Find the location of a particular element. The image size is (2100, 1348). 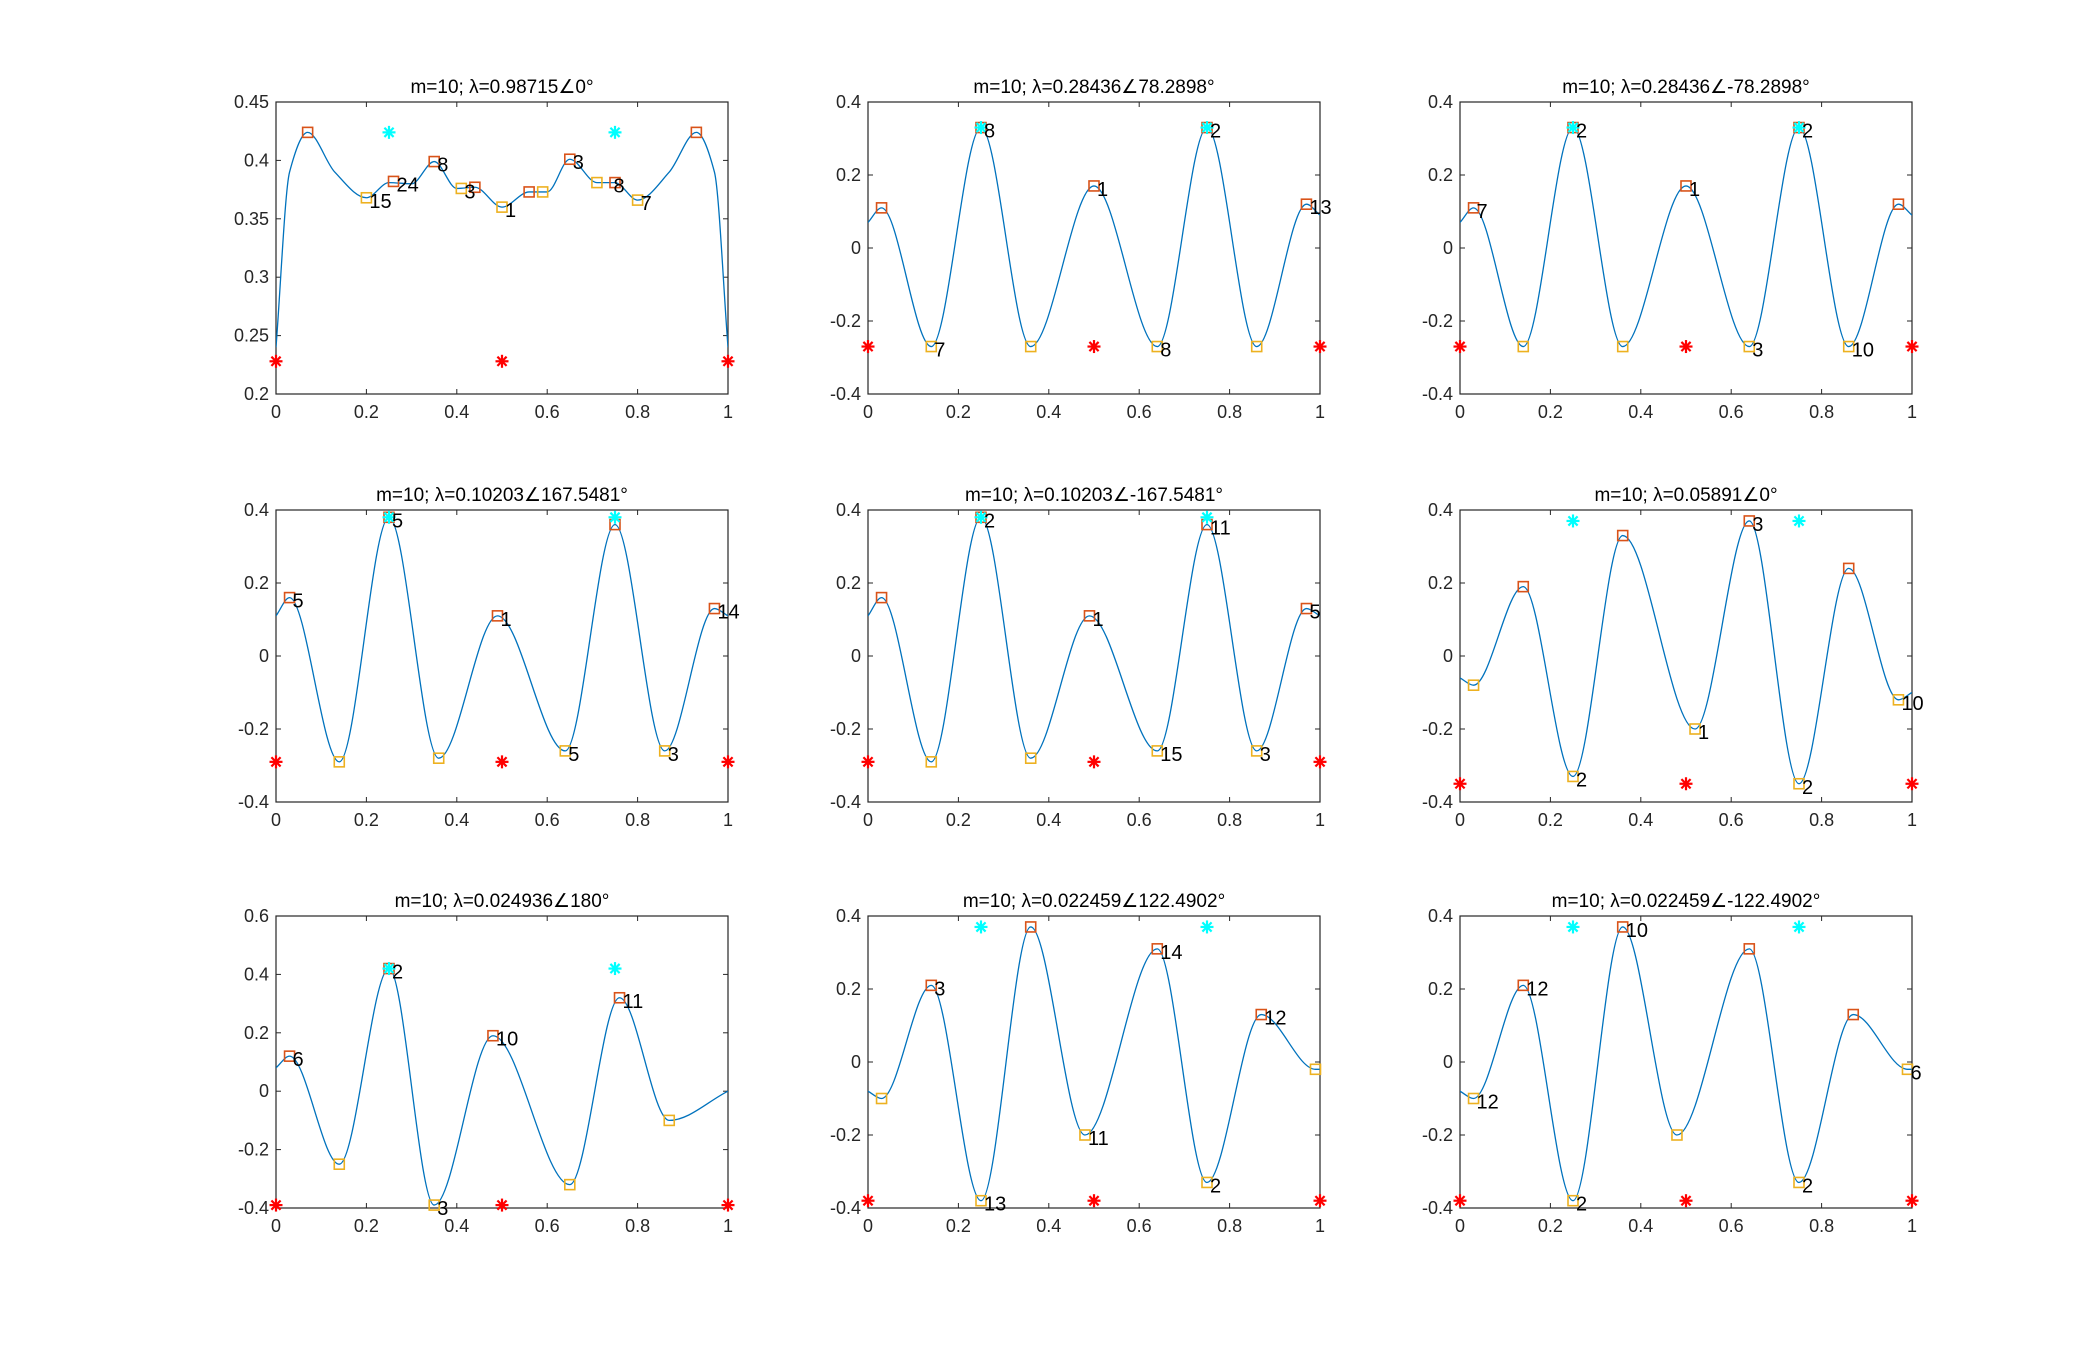

subplot-title: m=10; λ=0.022459∠122.4902° is located at coordinates (1094, 901).